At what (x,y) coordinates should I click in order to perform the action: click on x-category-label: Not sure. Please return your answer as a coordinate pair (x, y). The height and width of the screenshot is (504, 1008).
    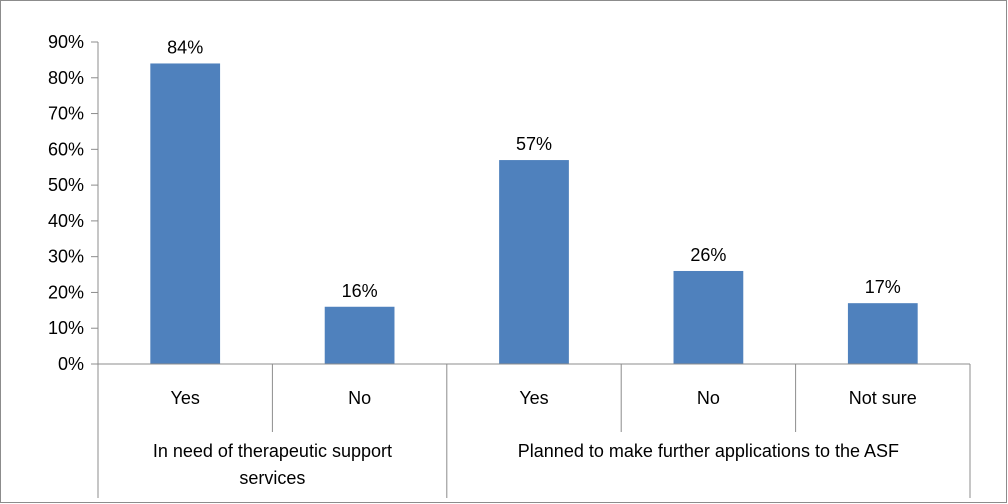
    Looking at the image, I should click on (883, 398).